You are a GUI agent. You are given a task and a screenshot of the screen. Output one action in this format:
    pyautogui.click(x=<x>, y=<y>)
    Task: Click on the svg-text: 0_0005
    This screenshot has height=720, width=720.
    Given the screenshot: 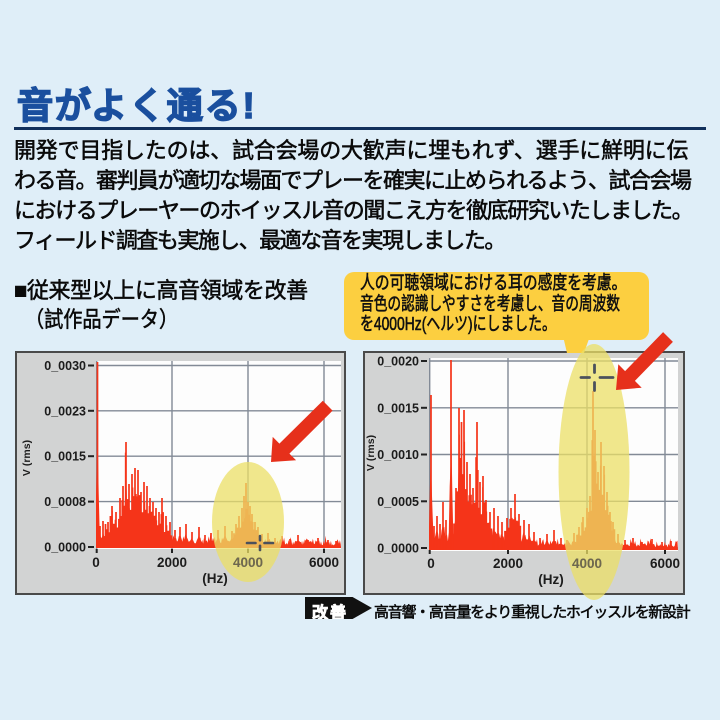 What is the action you would take?
    pyautogui.click(x=398, y=502)
    